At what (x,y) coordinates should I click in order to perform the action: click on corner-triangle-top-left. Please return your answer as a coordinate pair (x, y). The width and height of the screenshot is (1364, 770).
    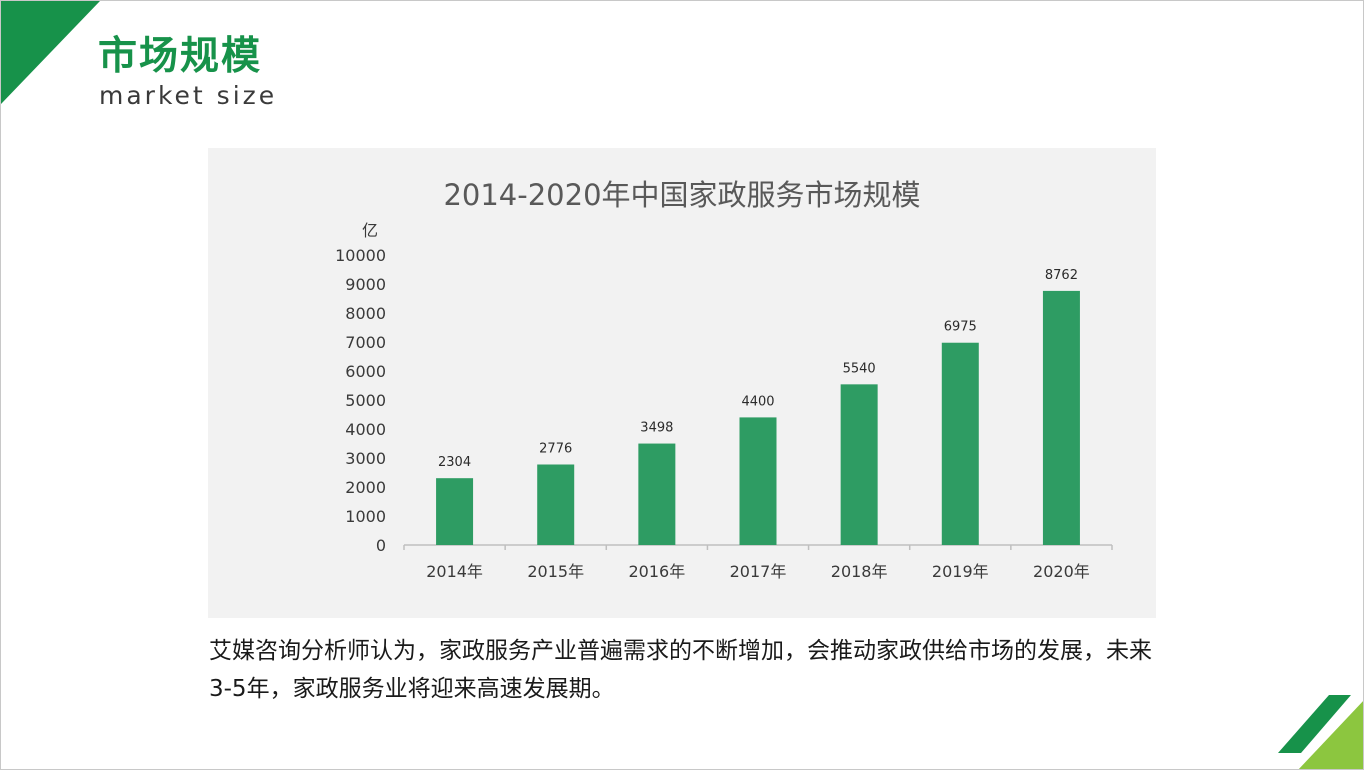
    Looking at the image, I should click on (50, 52).